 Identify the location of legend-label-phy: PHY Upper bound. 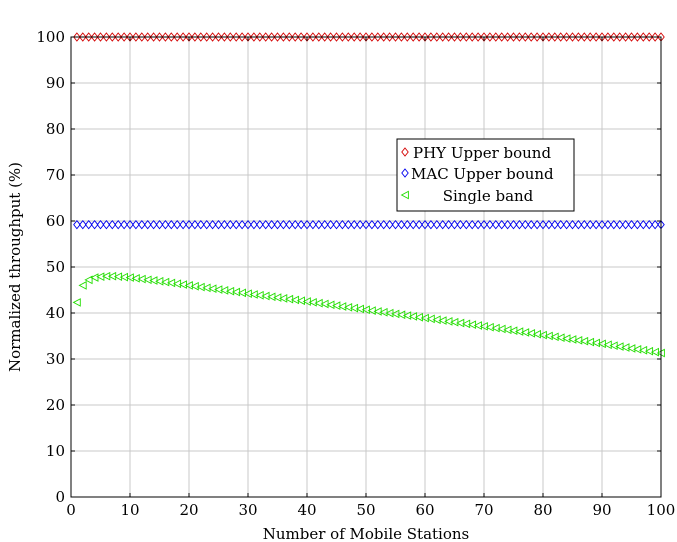
(482, 153).